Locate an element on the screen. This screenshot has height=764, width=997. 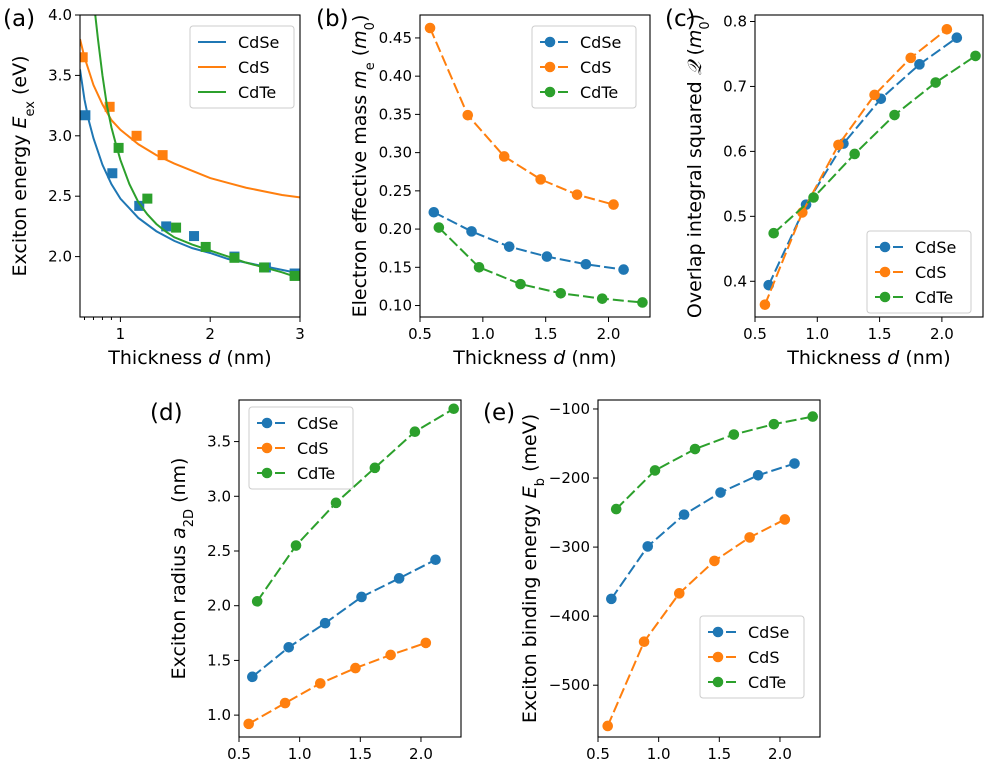
y-tick-label: 0.45 is located at coordinates (395, 38).